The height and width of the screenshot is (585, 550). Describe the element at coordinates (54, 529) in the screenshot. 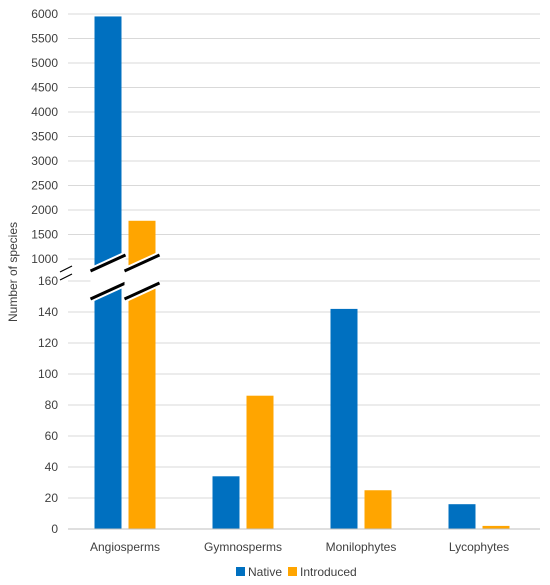

I see `y-tick-label: 0` at that location.